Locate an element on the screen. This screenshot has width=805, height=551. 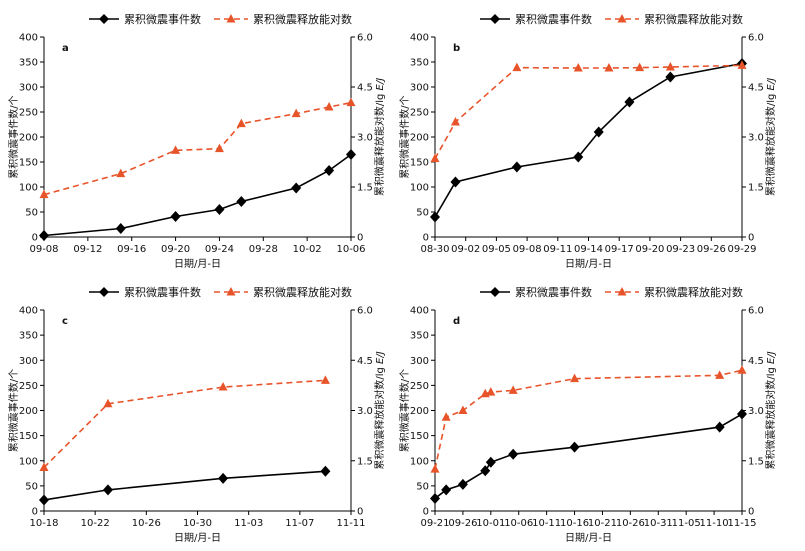
panel-letter-d: d is located at coordinates (456, 321).